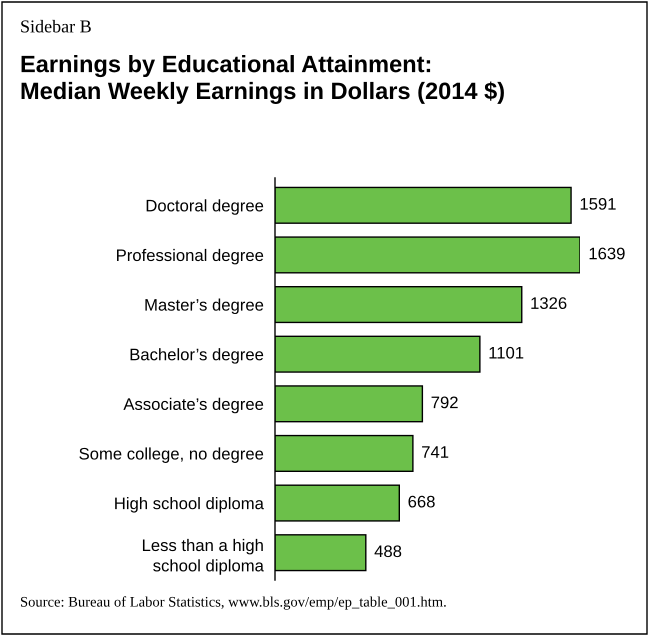  What do you see at coordinates (445, 402) in the screenshot?
I see `data-label: 792` at bounding box center [445, 402].